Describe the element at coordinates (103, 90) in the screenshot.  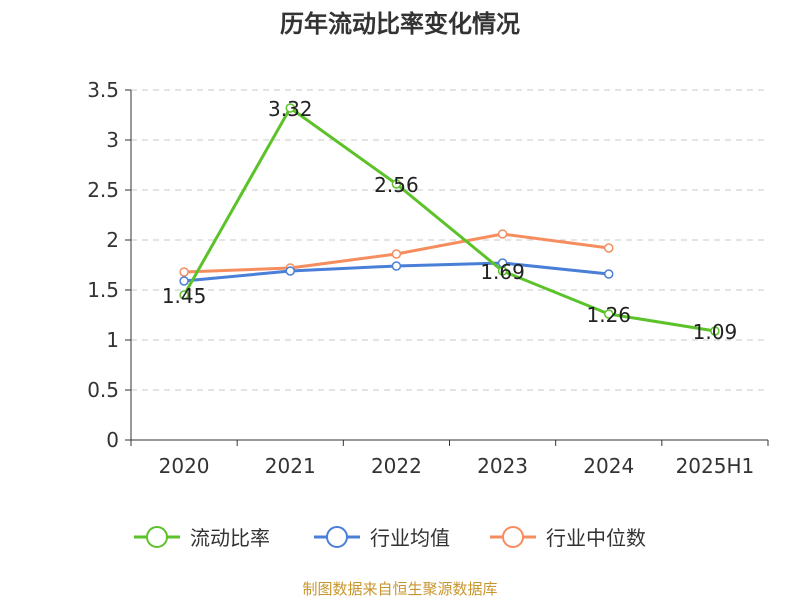
I see `y-tick-label: 3.5` at that location.